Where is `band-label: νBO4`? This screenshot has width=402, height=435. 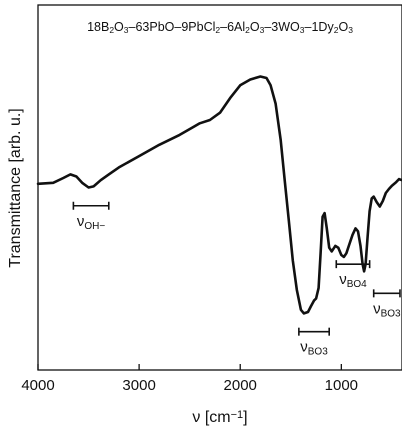 band-label: νBO4 is located at coordinates (353, 280).